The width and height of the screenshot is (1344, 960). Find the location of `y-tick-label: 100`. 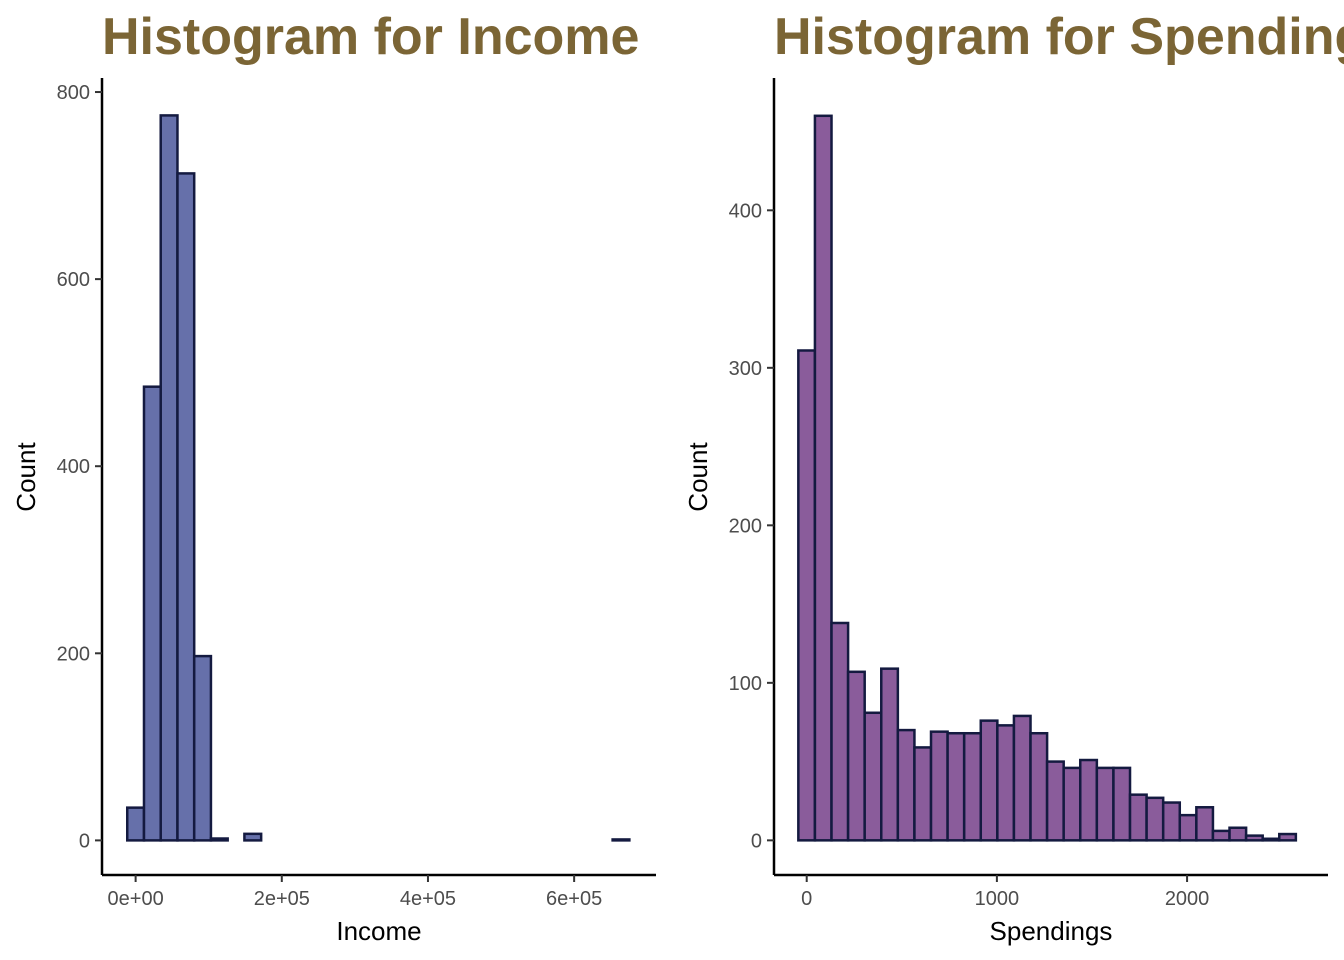

y-tick-label: 100 is located at coordinates (745, 684).